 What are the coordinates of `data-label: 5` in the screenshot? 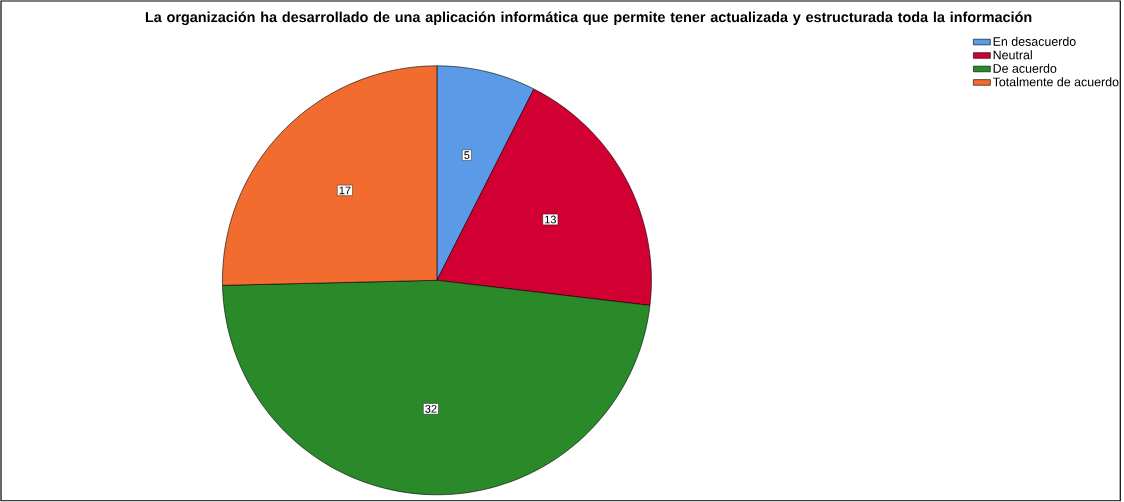 It's located at (467, 155).